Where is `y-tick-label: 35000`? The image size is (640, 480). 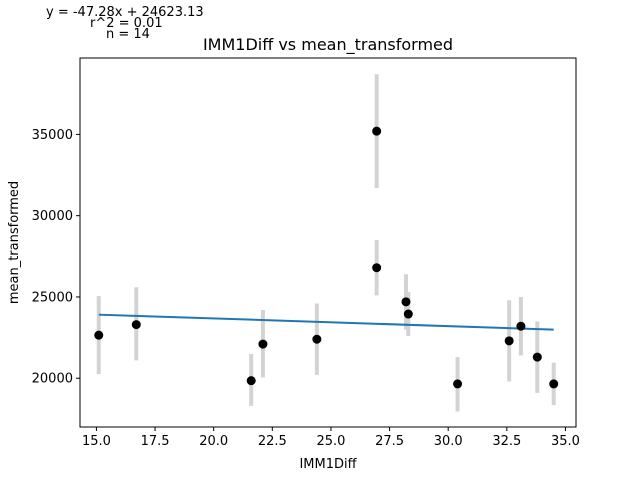
y-tick-label: 35000 is located at coordinates (52, 135).